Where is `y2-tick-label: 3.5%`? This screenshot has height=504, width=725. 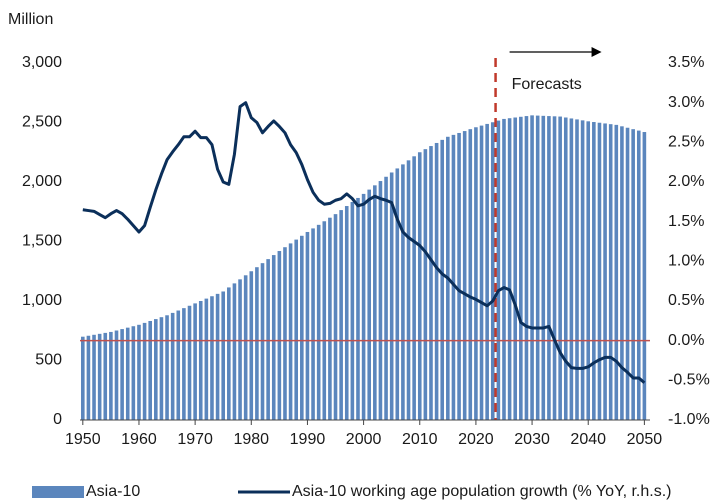 y2-tick-label: 3.5% is located at coordinates (686, 62).